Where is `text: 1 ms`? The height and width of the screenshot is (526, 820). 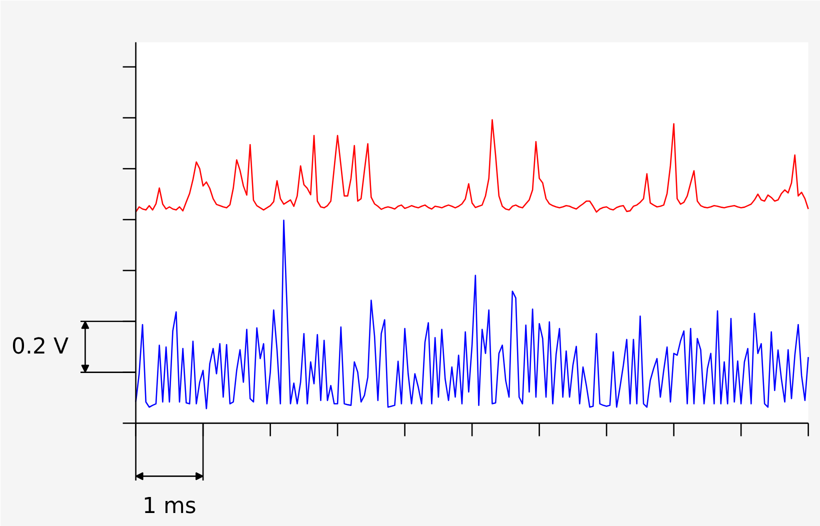
text: 1 ms is located at coordinates (169, 506).